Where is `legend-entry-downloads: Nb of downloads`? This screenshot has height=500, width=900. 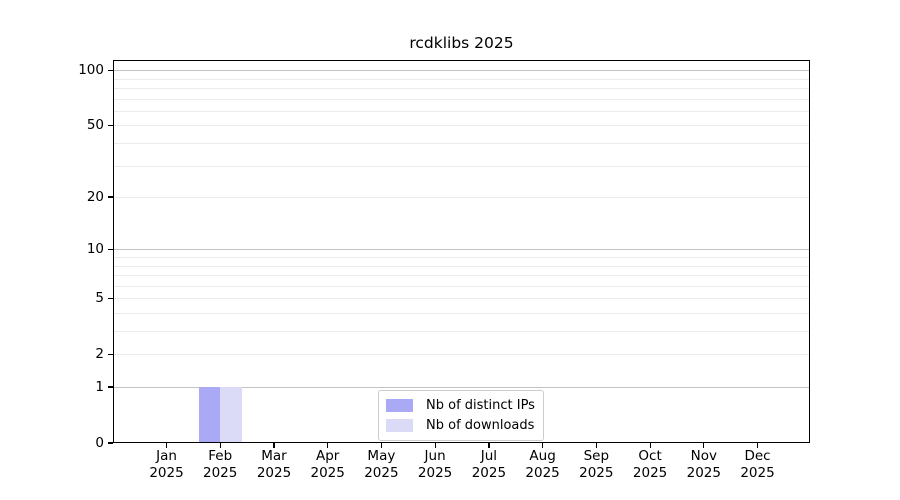 legend-entry-downloads: Nb of downloads is located at coordinates (460, 426).